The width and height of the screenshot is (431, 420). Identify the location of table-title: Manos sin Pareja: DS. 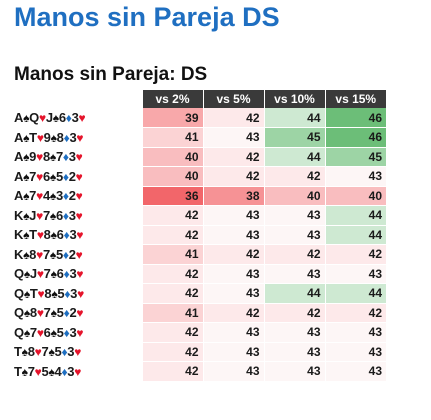
(111, 74).